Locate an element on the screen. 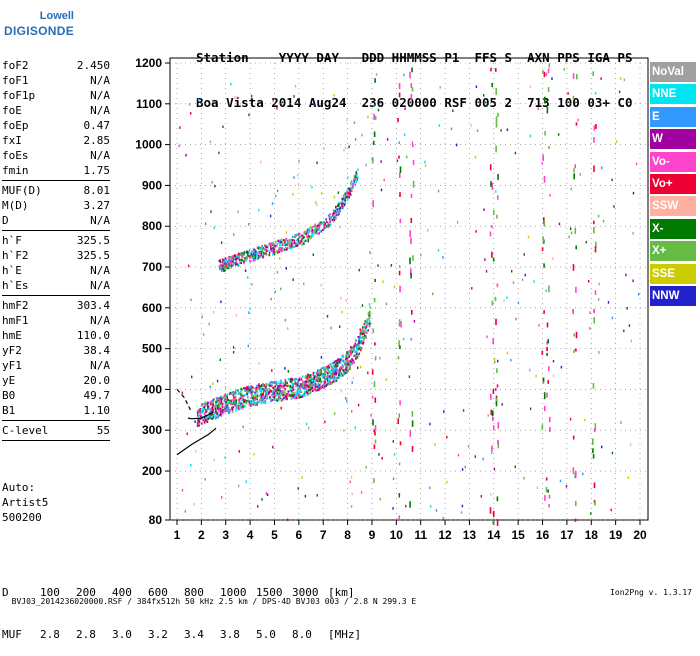 This screenshot has height=656, width=700. param-name: h`E is located at coordinates (12, 270).